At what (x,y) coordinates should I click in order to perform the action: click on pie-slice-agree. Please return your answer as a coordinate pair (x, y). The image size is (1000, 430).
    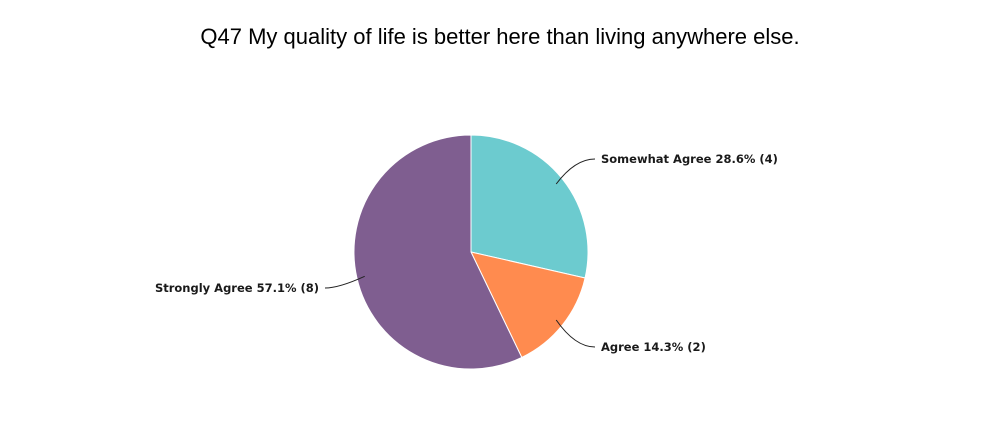
    Looking at the image, I should click on (528, 305).